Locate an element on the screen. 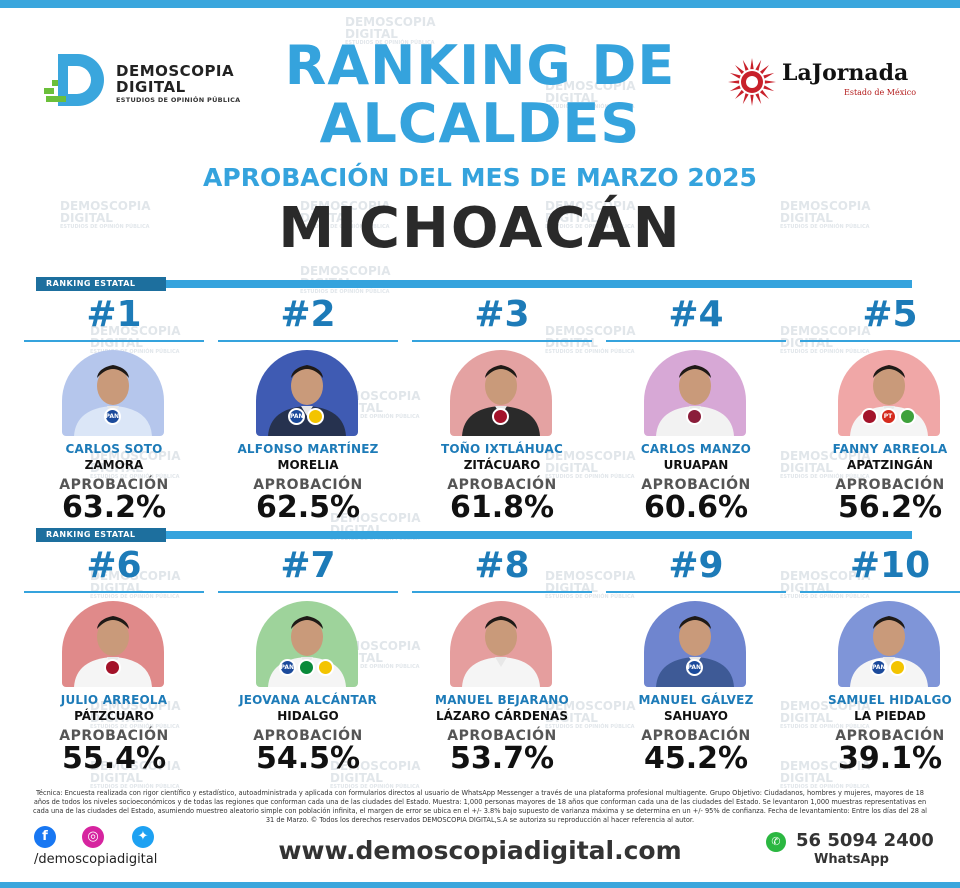 This screenshot has height=888, width=960. mayor-name: MANUEL GÁLVEZ is located at coordinates (696, 700).